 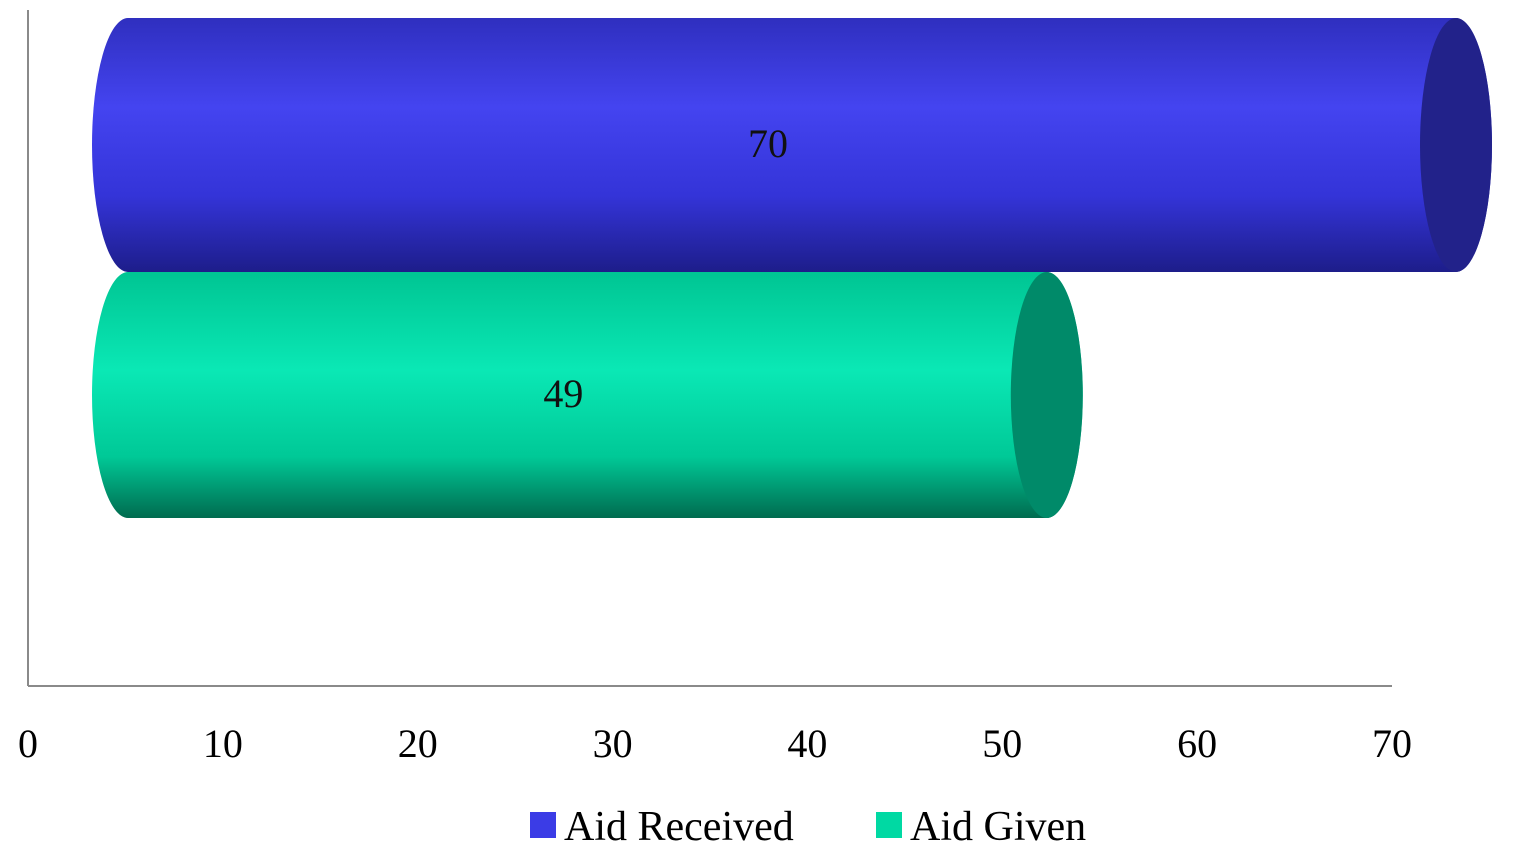 What do you see at coordinates (563, 393) in the screenshot?
I see `data-label-aid-given: 49` at bounding box center [563, 393].